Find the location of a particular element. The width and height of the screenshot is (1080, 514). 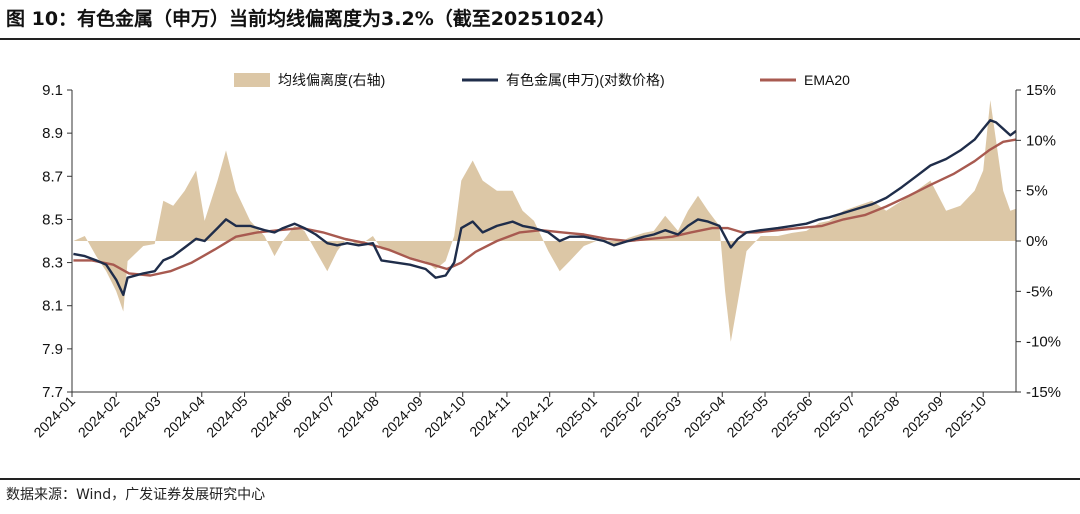

y-right-tick-label: -5% is located at coordinates (1039, 291).